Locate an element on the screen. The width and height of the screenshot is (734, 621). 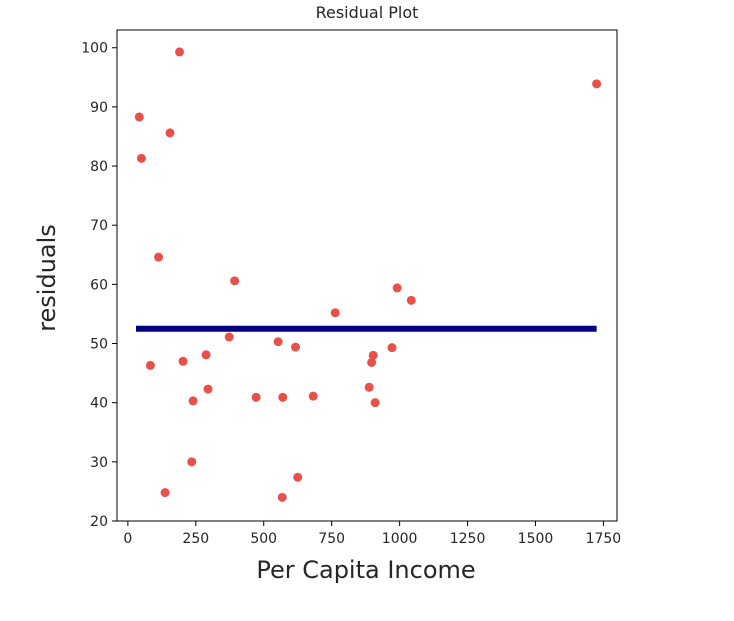
x-tick-label: 1750 is located at coordinates (604, 539).